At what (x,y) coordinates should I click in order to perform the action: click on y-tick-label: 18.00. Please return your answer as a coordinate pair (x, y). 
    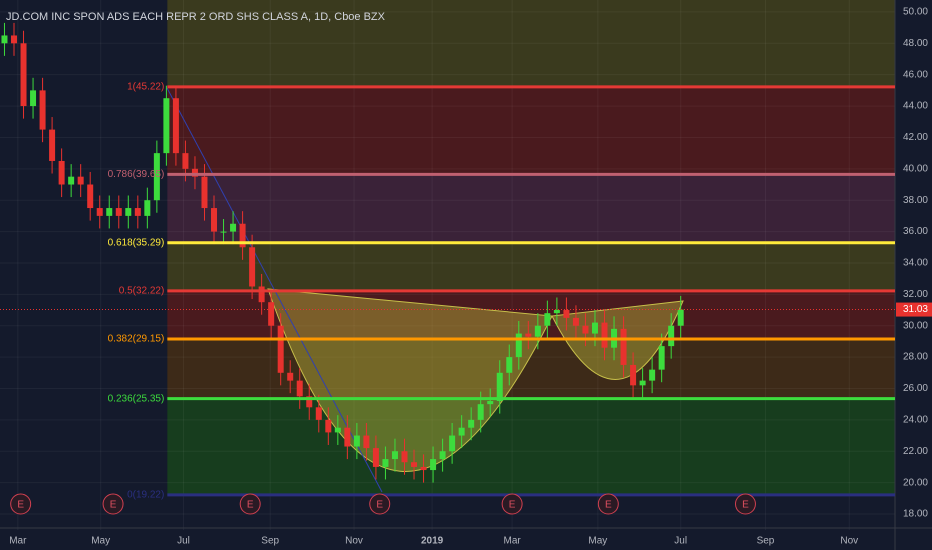
    Looking at the image, I should click on (915, 514).